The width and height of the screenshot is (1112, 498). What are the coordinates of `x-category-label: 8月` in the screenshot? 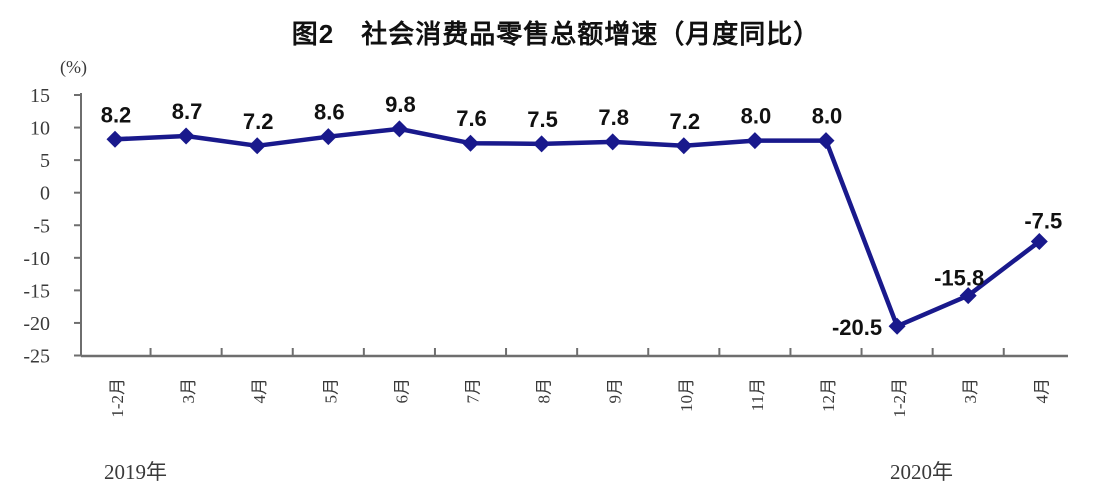 It's located at (544, 391).